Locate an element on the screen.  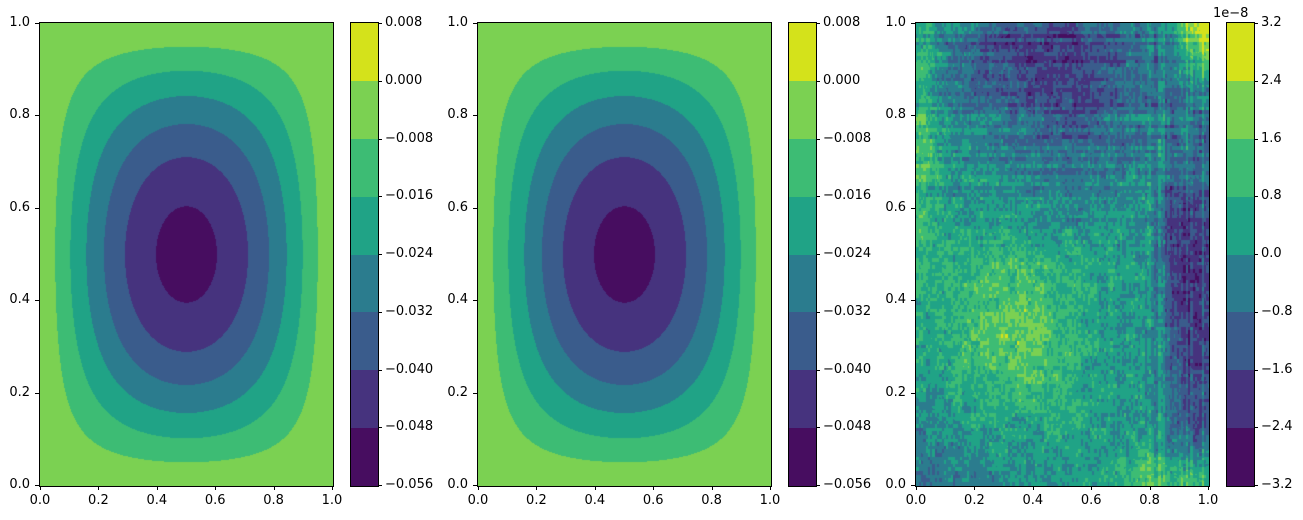
colorbar-tick-label: 0.008 is located at coordinates (404, 22).